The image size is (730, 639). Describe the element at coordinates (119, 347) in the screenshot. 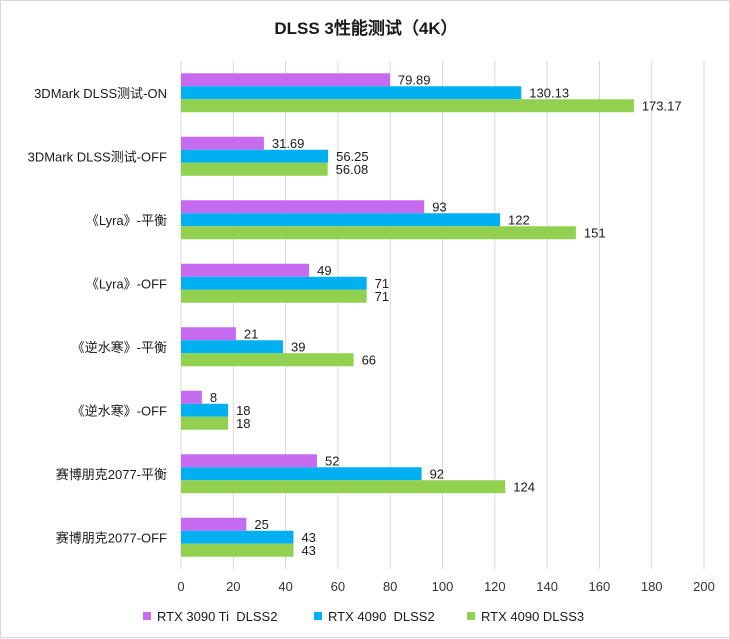

I see `category-label: 《逆水寒》-平衡` at that location.